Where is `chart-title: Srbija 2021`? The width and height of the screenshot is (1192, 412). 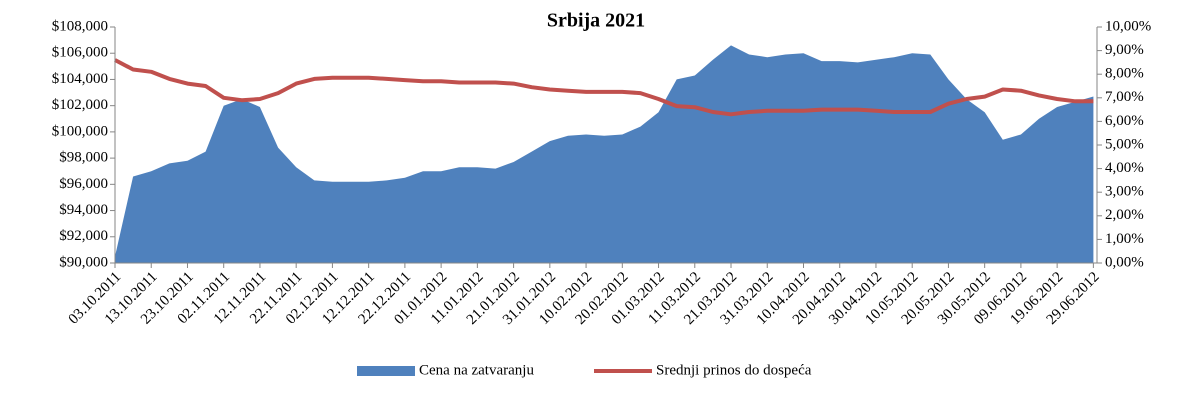
chart-title: Srbija 2021 is located at coordinates (596, 21).